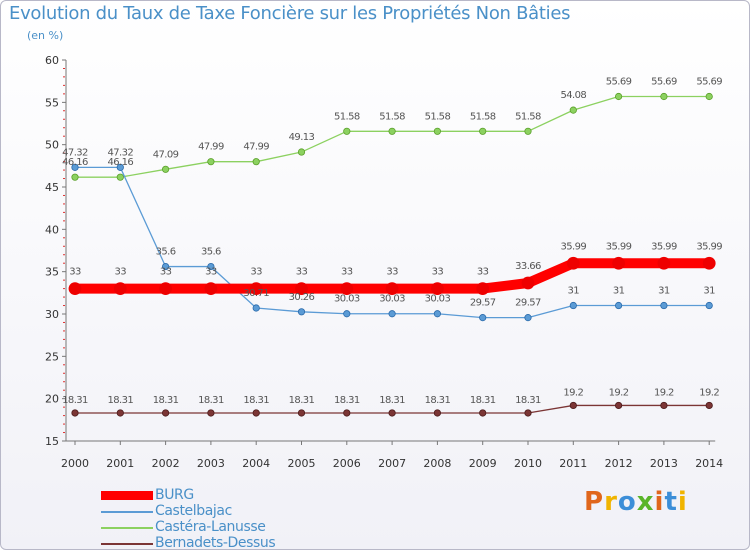 The height and width of the screenshot is (550, 750). I want to click on y-tick-label: 45, so click(52, 187).